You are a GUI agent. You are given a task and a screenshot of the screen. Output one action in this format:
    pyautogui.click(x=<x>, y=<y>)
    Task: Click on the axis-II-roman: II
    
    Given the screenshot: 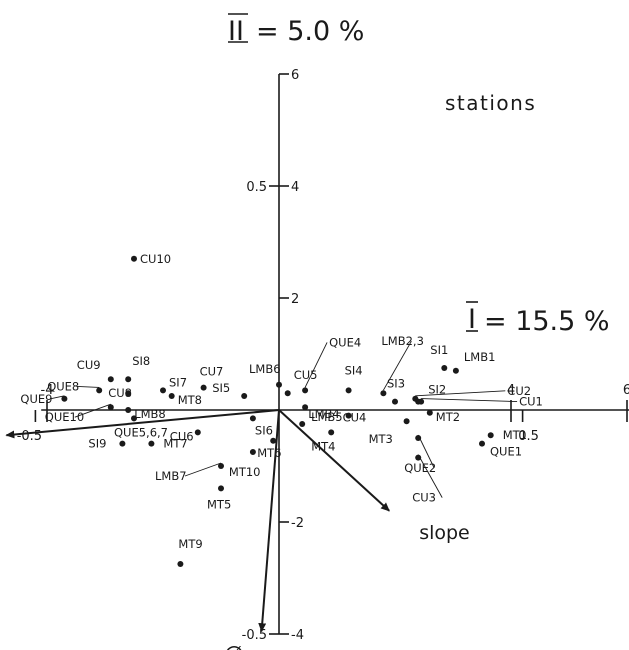 What is the action you would take?
    pyautogui.click(x=236, y=31)
    